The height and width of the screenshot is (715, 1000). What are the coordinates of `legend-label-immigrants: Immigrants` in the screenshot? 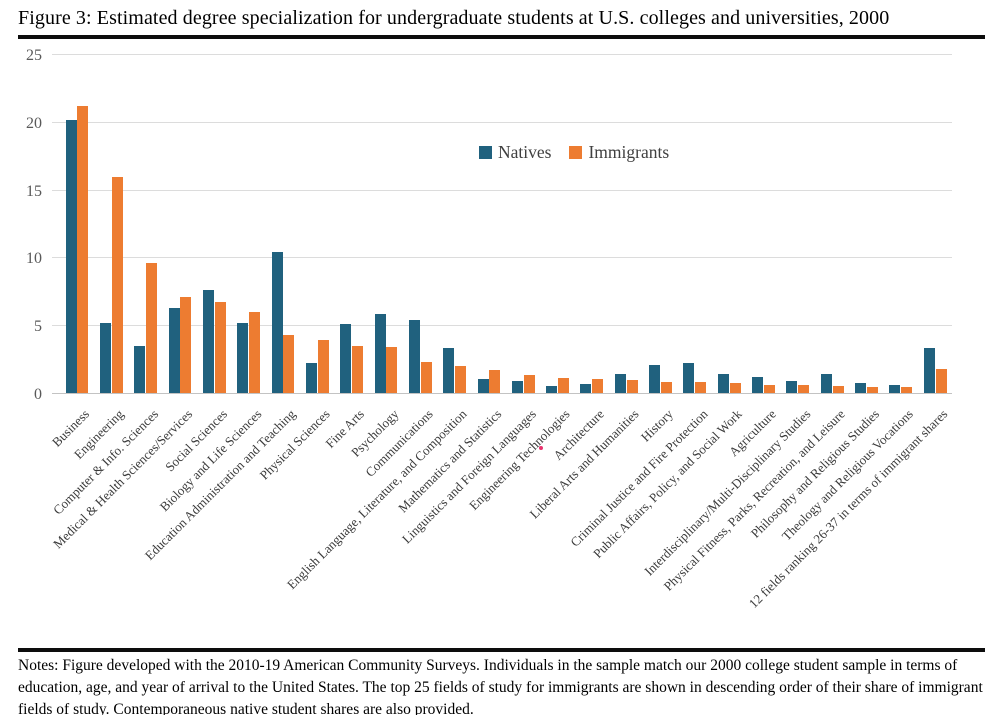 It's located at (629, 152).